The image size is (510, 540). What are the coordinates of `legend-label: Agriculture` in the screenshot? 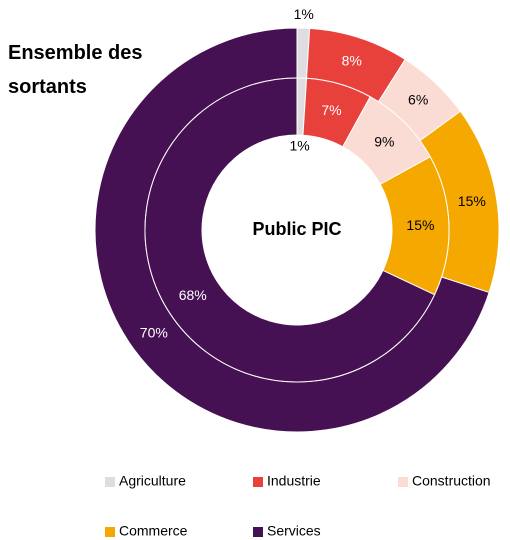 It's located at (152, 481).